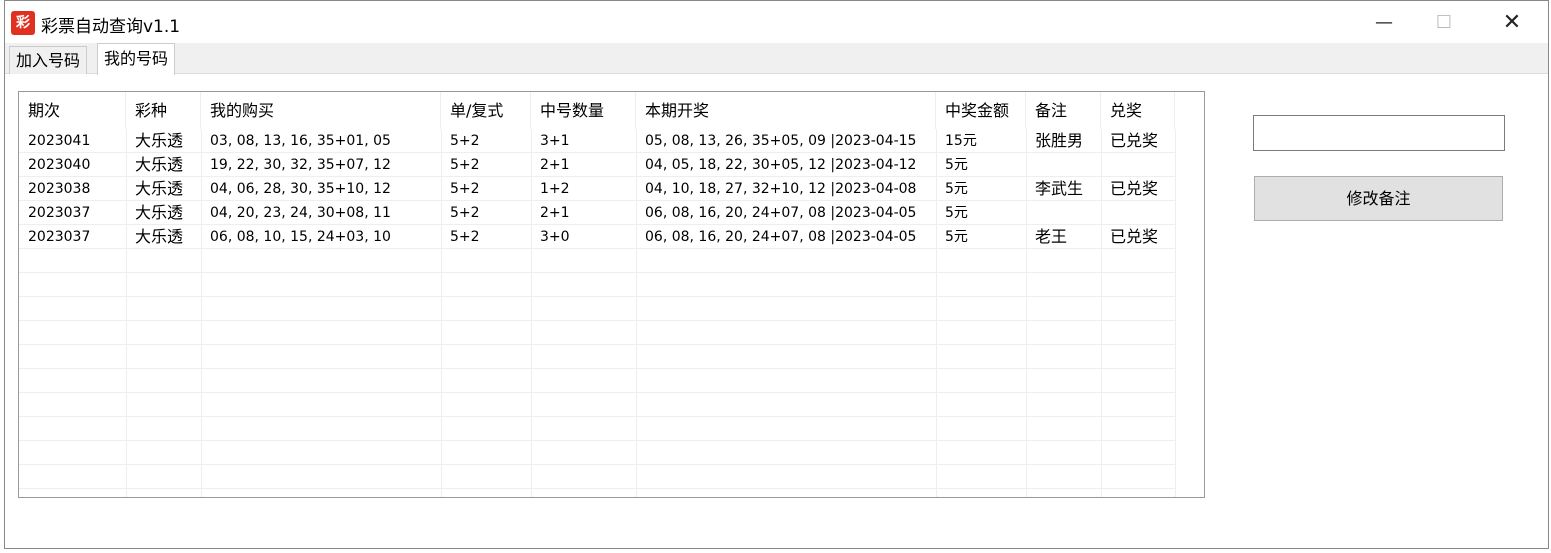  I want to click on cell-draw-result: 04, 10, 18, 27, 32+10, 12 |2023-04-08, so click(781, 189).